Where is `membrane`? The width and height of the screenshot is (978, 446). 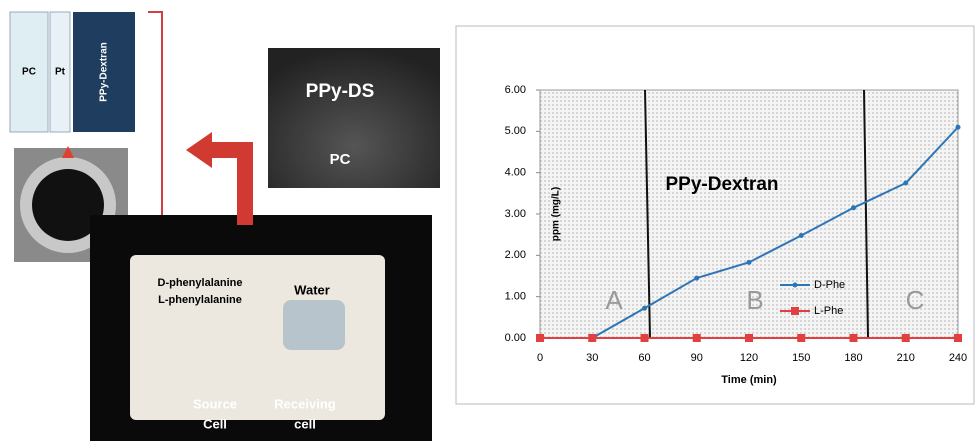 membrane is located at coordinates (68, 205).